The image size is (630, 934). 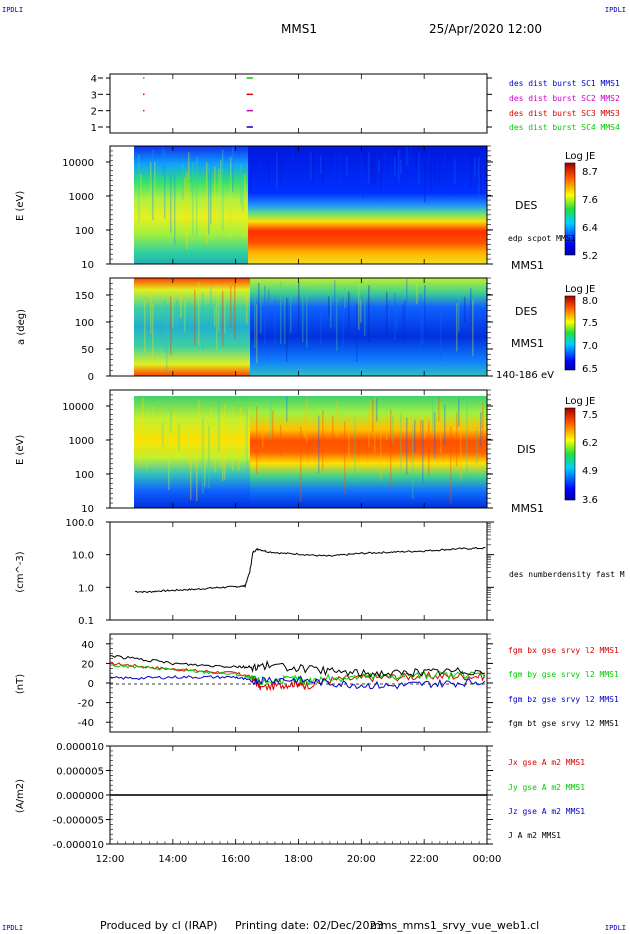 What do you see at coordinates (84, 475) in the screenshot?
I see `dis-energy-y-tick: 100` at bounding box center [84, 475].